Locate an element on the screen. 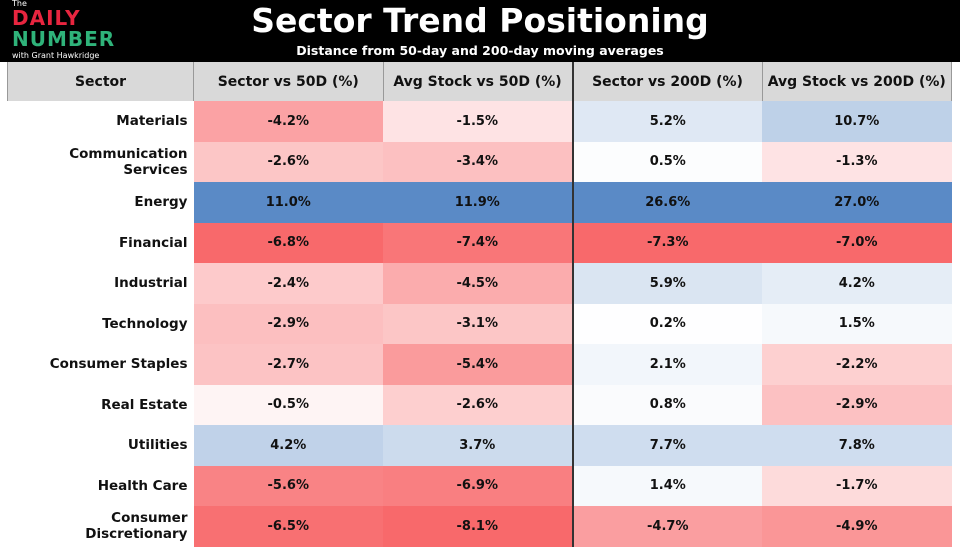 The image size is (960, 547). table-row: Consumer Staples -2.7% -5.4% 2.1% -2.2% is located at coordinates (480, 364).